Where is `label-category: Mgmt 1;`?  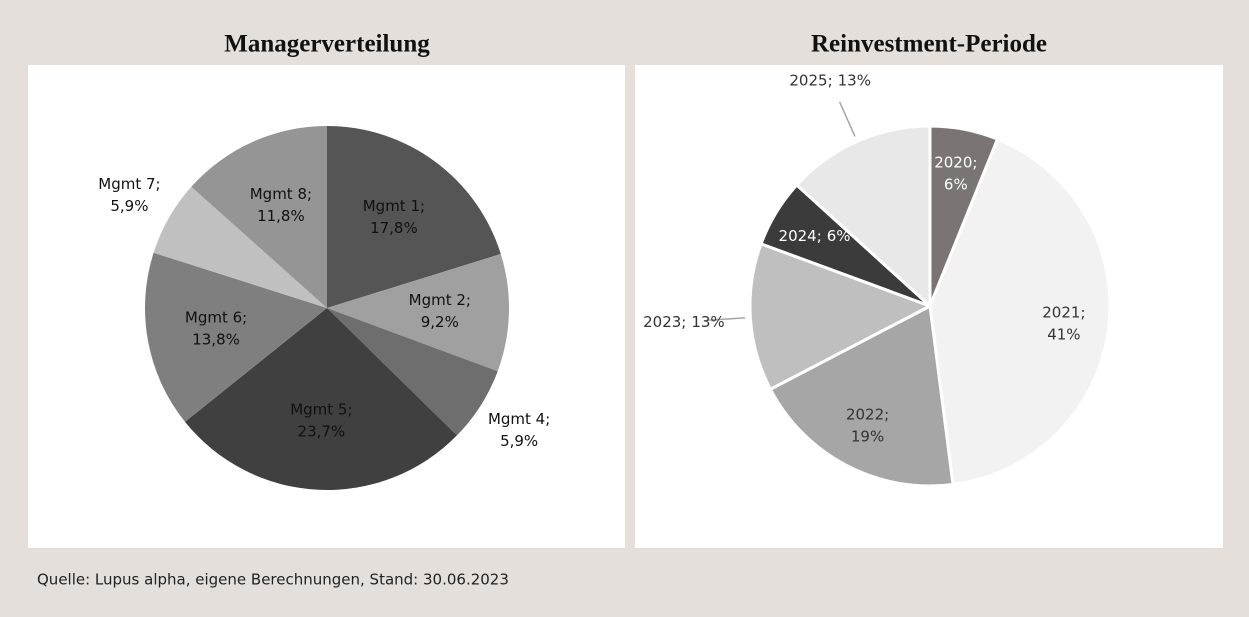 label-category: Mgmt 1; is located at coordinates (394, 206).